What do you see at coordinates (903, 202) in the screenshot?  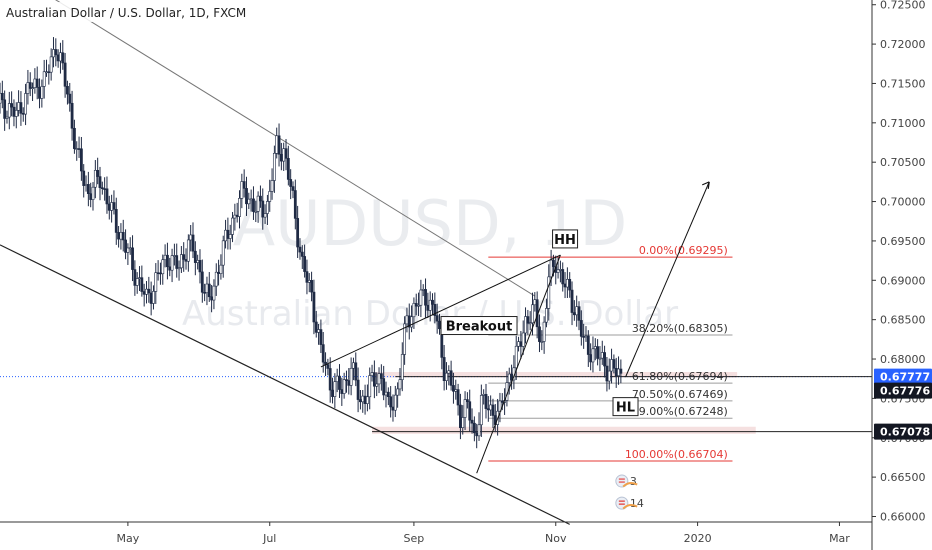 I see `price-tick-label: 0.70000` at bounding box center [903, 202].